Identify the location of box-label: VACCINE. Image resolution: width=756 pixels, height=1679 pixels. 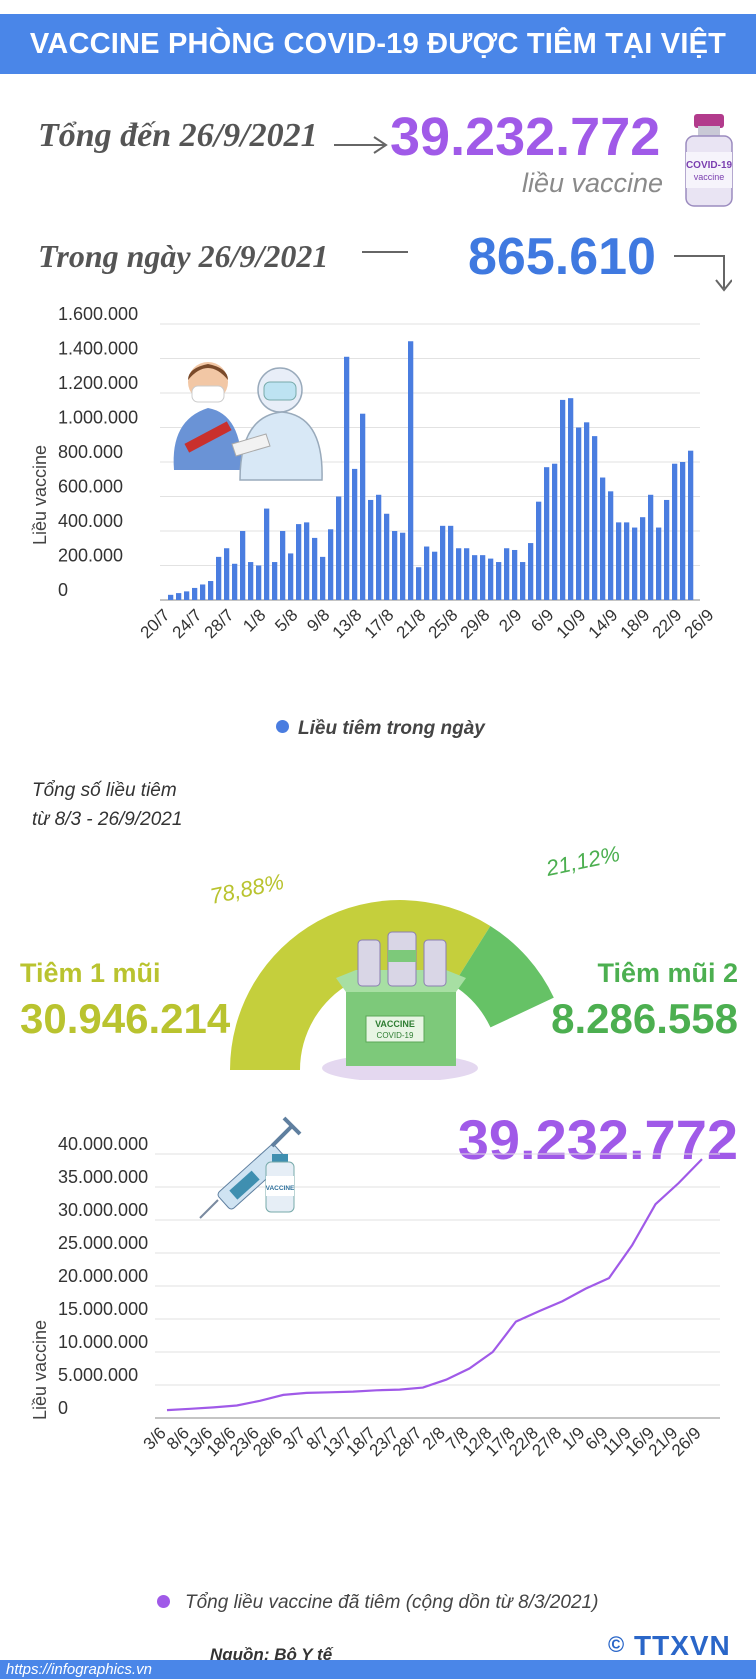
(395, 1024).